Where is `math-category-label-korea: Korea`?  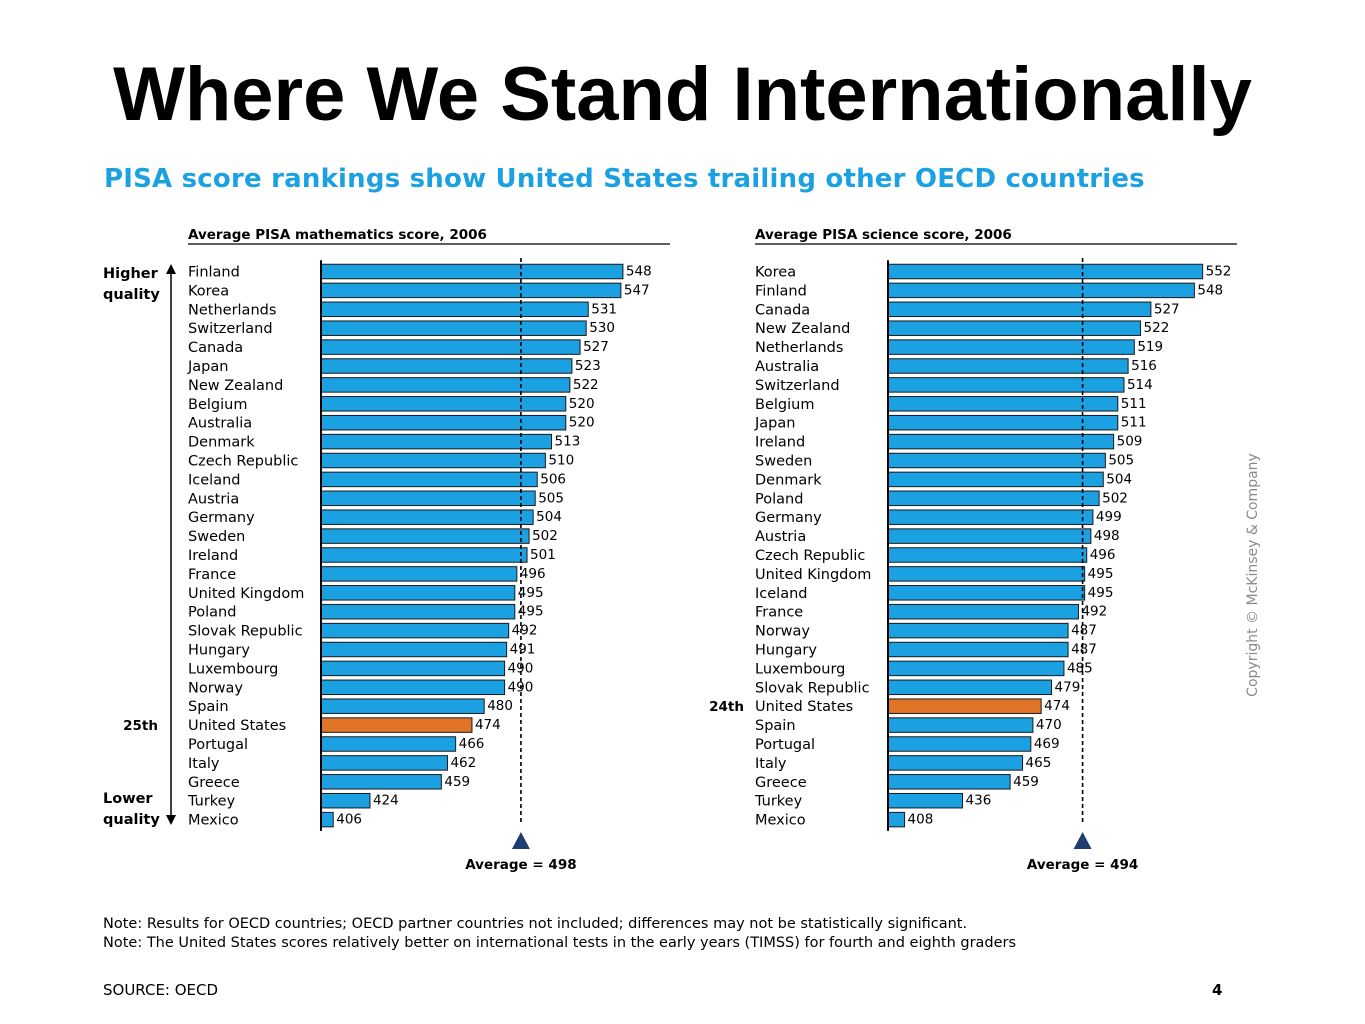
math-category-label-korea: Korea is located at coordinates (208, 291).